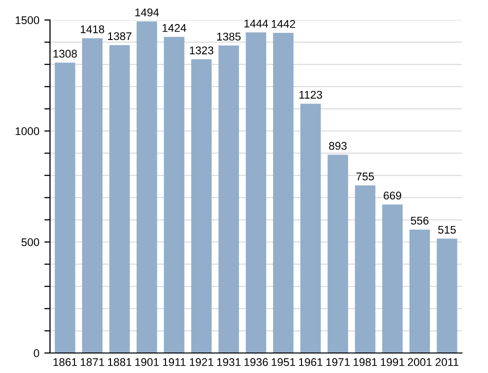 This screenshot has width=488, height=373. What do you see at coordinates (420, 362) in the screenshot?
I see `x-tick-label: 2001` at bounding box center [420, 362].